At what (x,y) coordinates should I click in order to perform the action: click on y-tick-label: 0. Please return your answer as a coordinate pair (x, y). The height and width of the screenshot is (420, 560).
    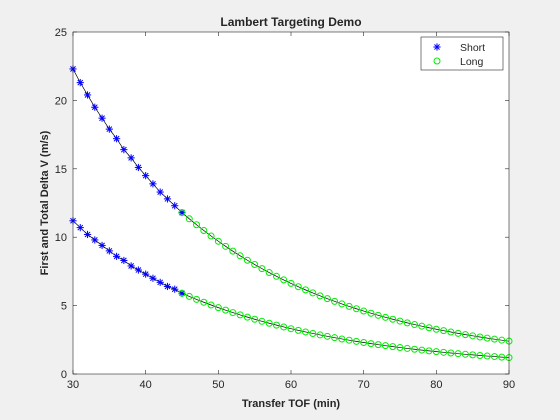
    Looking at the image, I should click on (64, 375).